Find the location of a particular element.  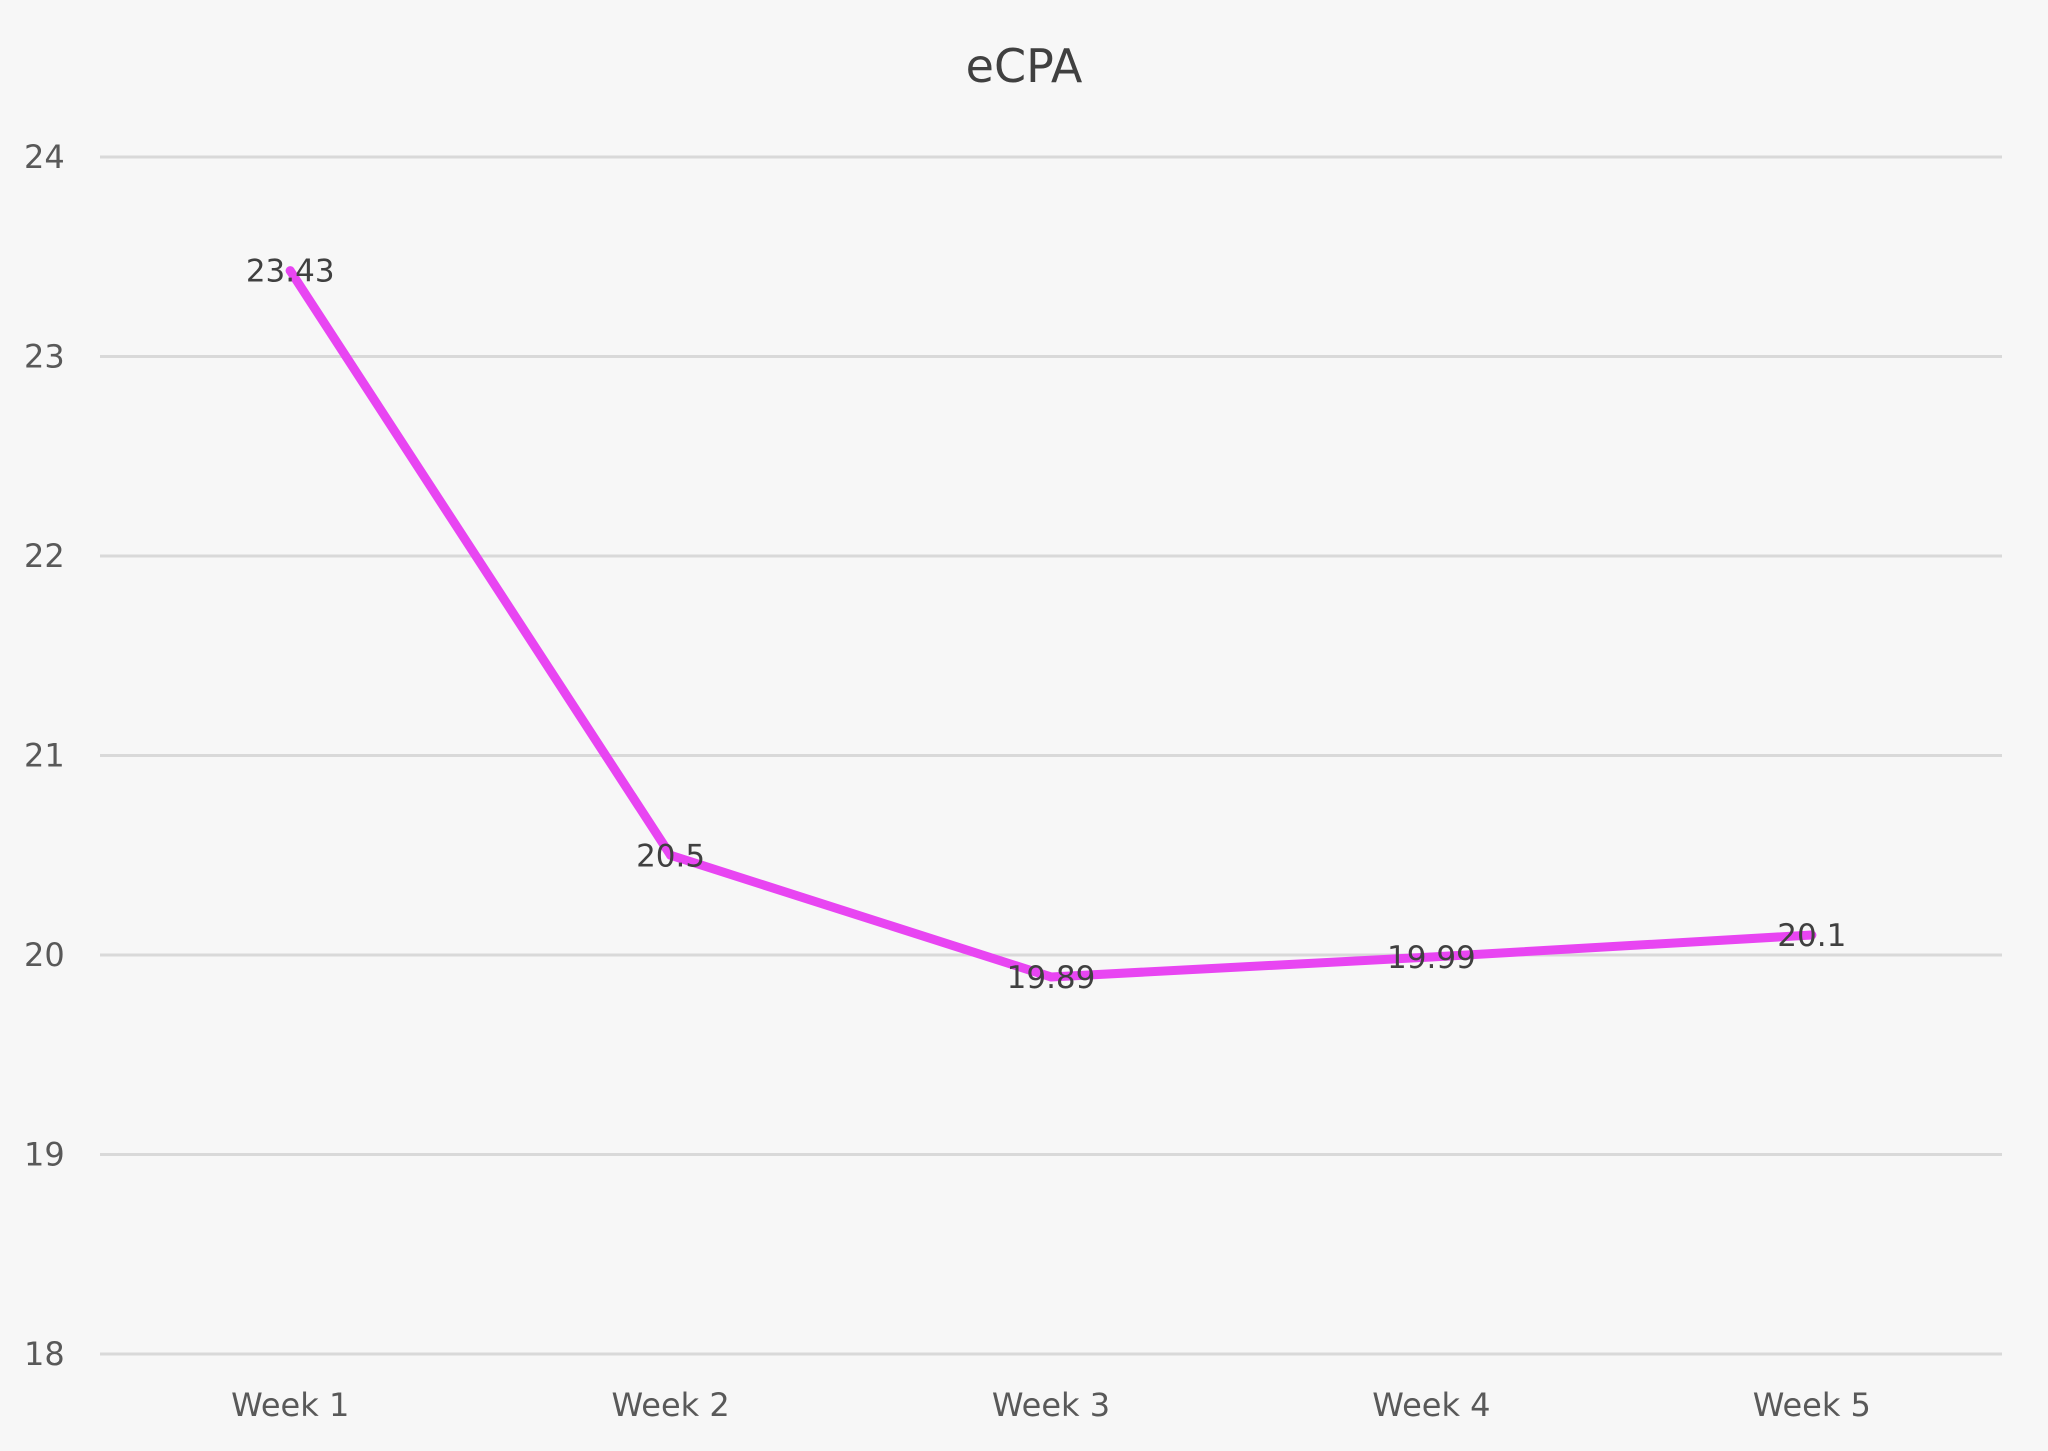

chart-title: eCPA is located at coordinates (1024, 66).